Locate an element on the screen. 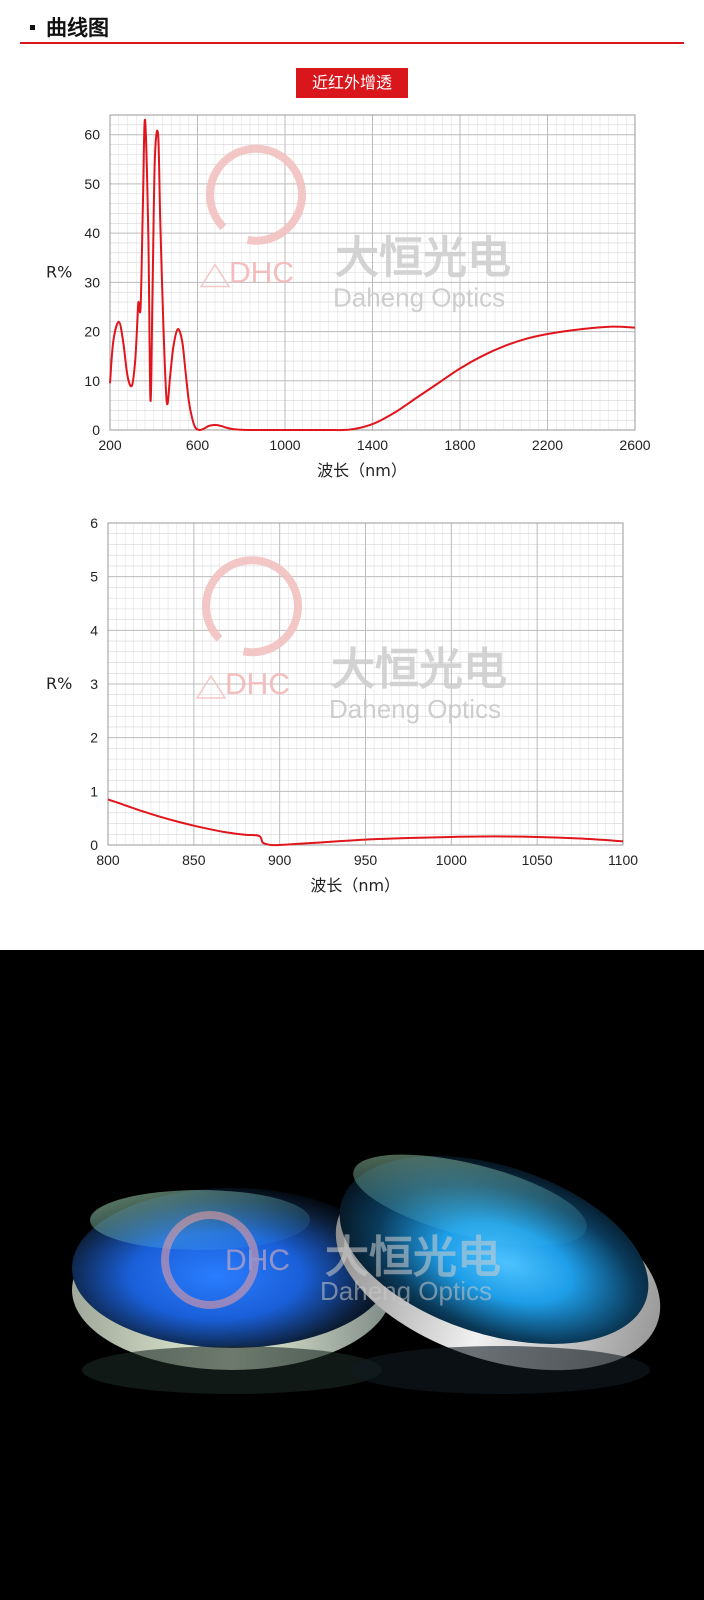  y-tick-label: 5 is located at coordinates (94, 577).